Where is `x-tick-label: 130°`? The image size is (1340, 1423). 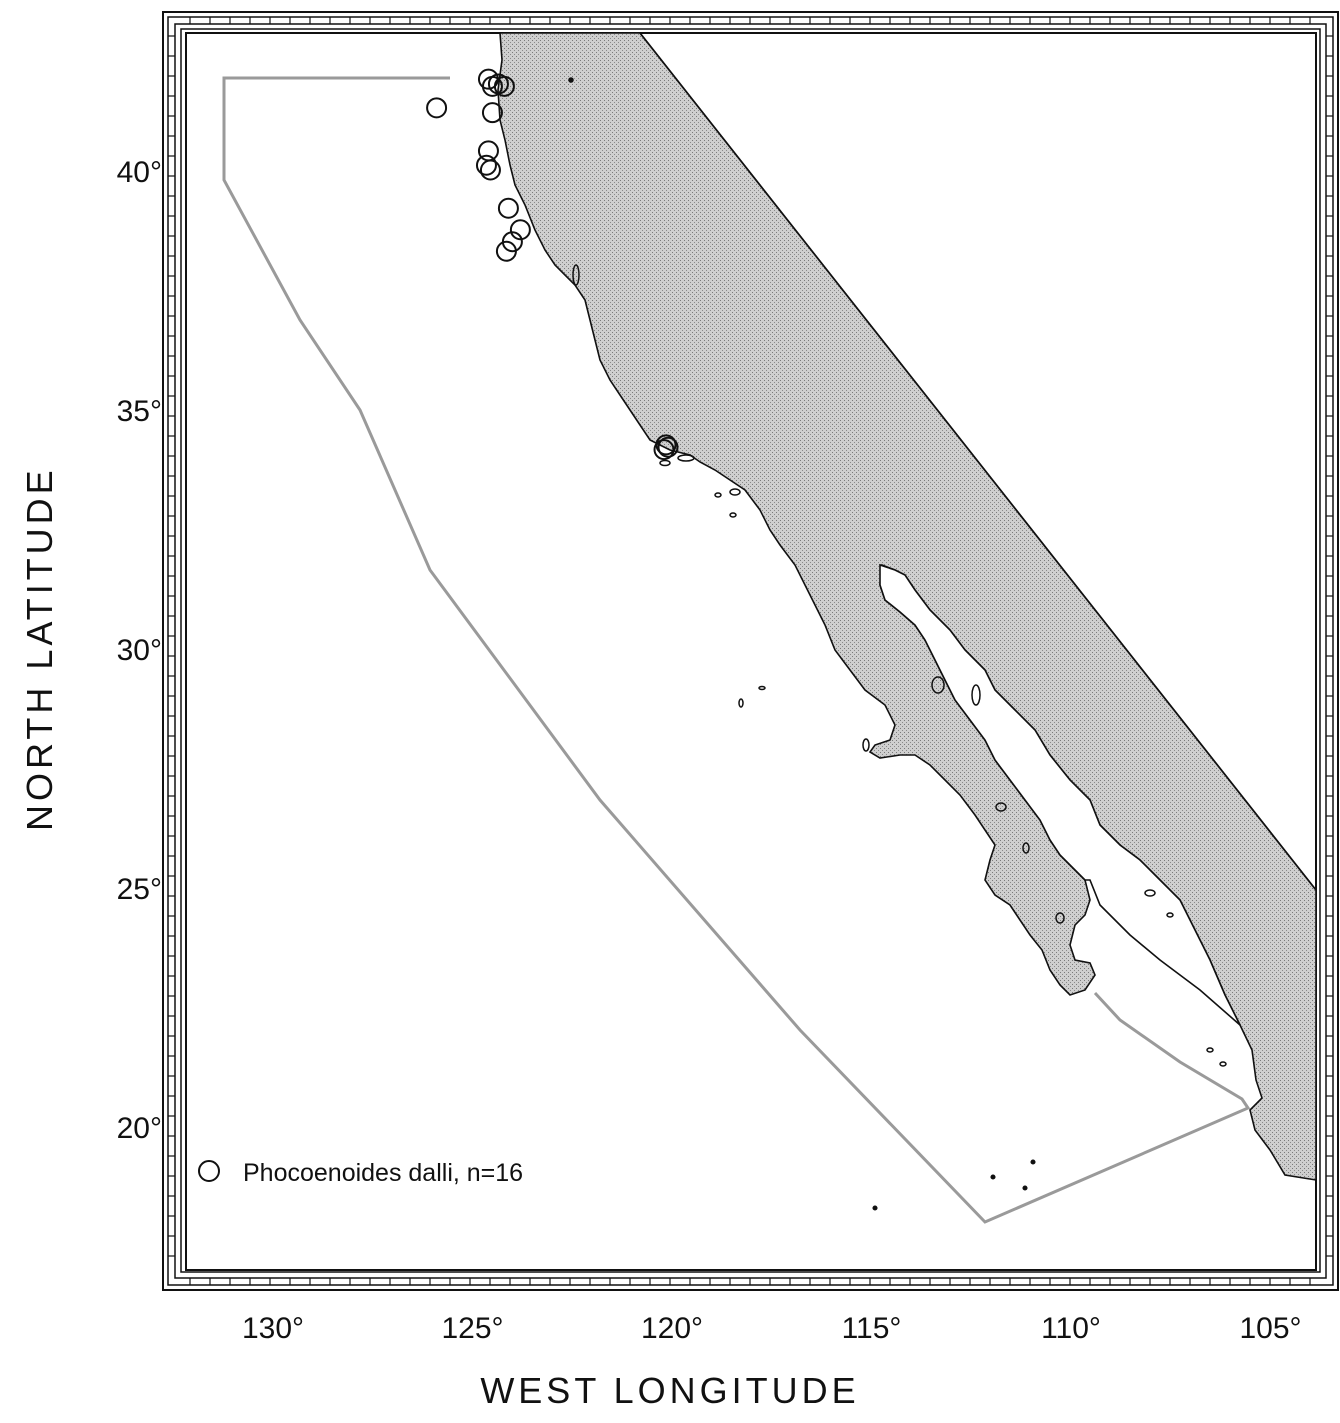
x-tick-label: 130° is located at coordinates (273, 1328).